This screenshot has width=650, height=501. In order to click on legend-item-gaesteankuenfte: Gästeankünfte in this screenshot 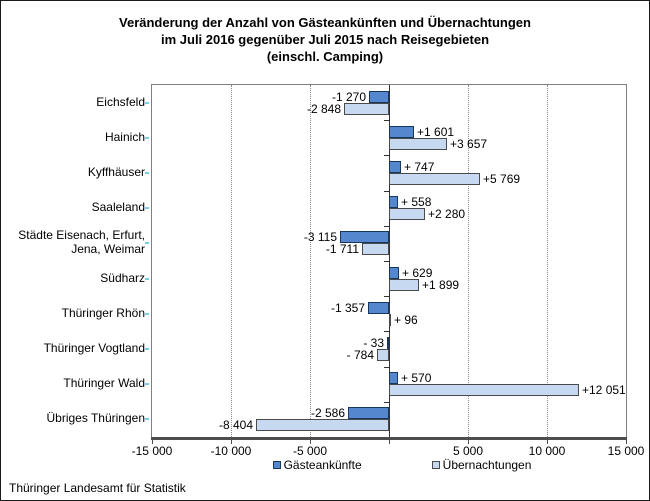, I will do `click(317, 465)`.